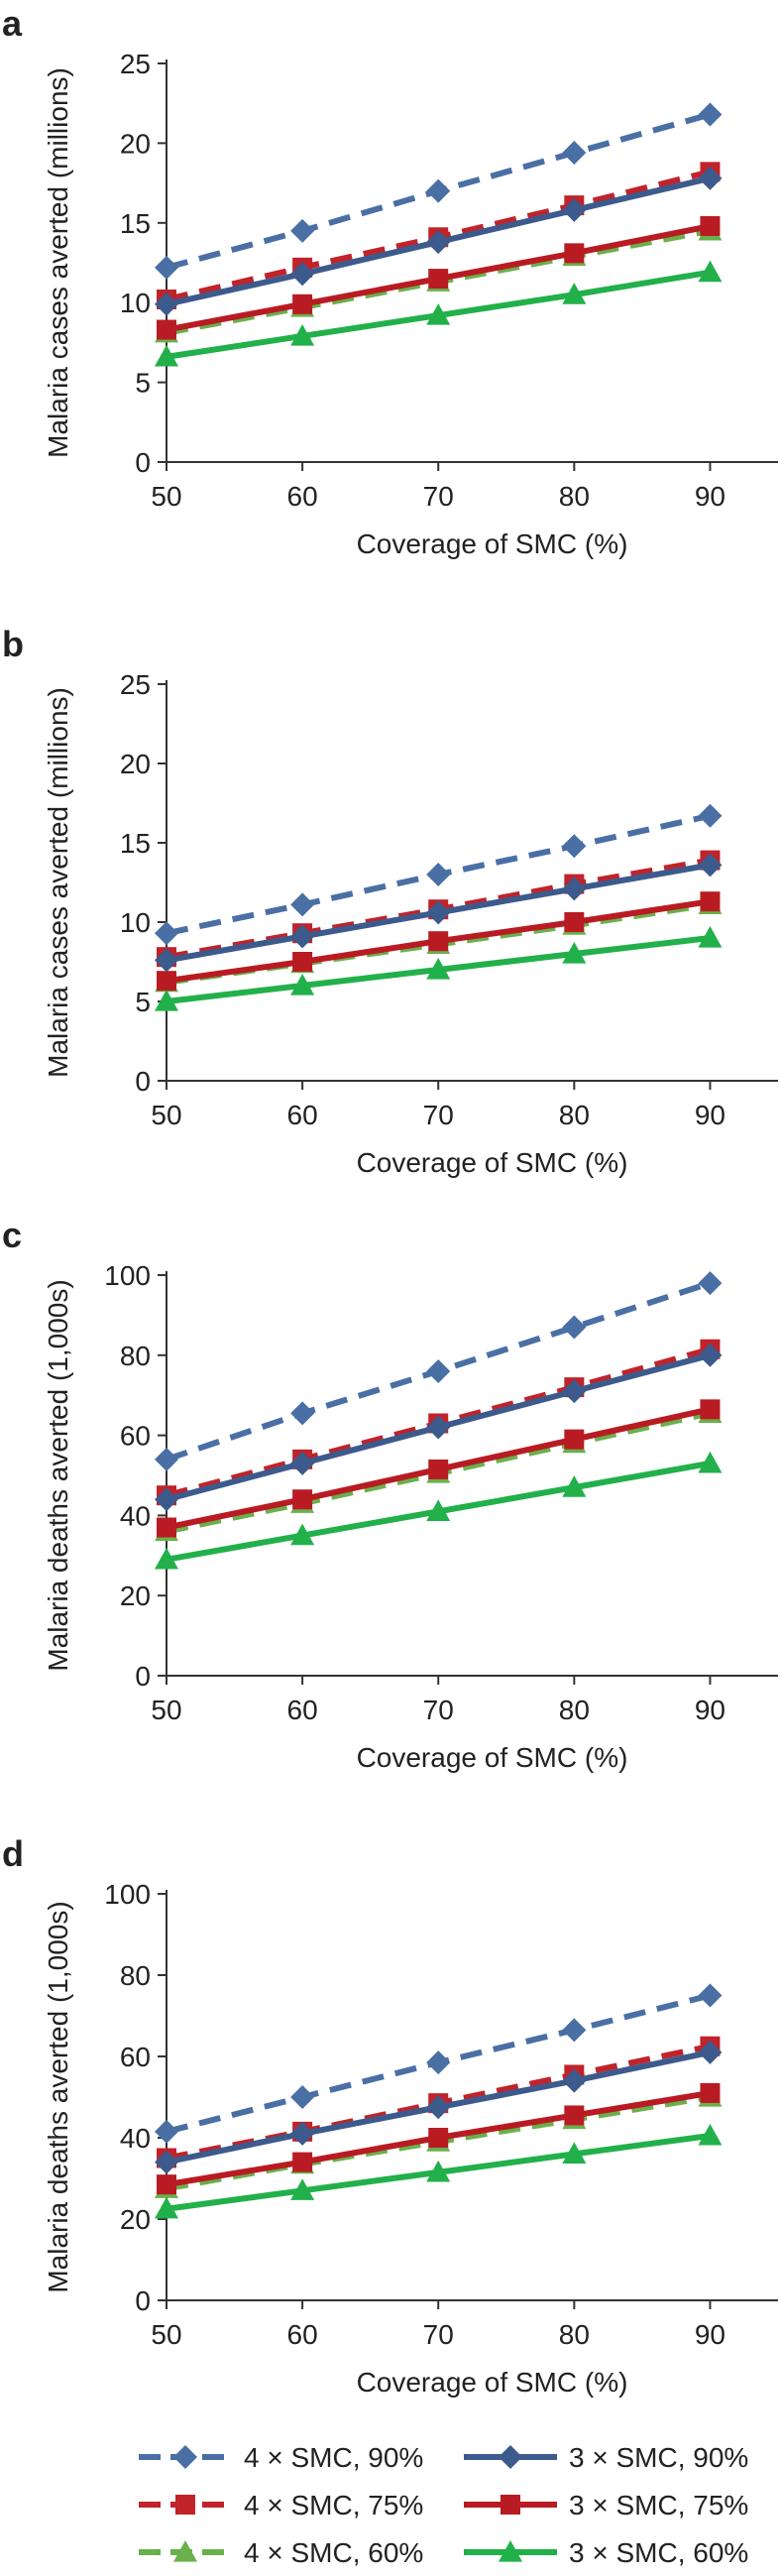  I want to click on panel-letter: d, so click(13, 1853).